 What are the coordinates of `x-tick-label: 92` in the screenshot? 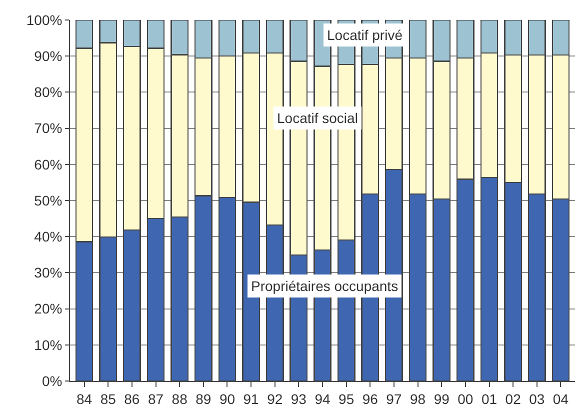 It's located at (275, 398).